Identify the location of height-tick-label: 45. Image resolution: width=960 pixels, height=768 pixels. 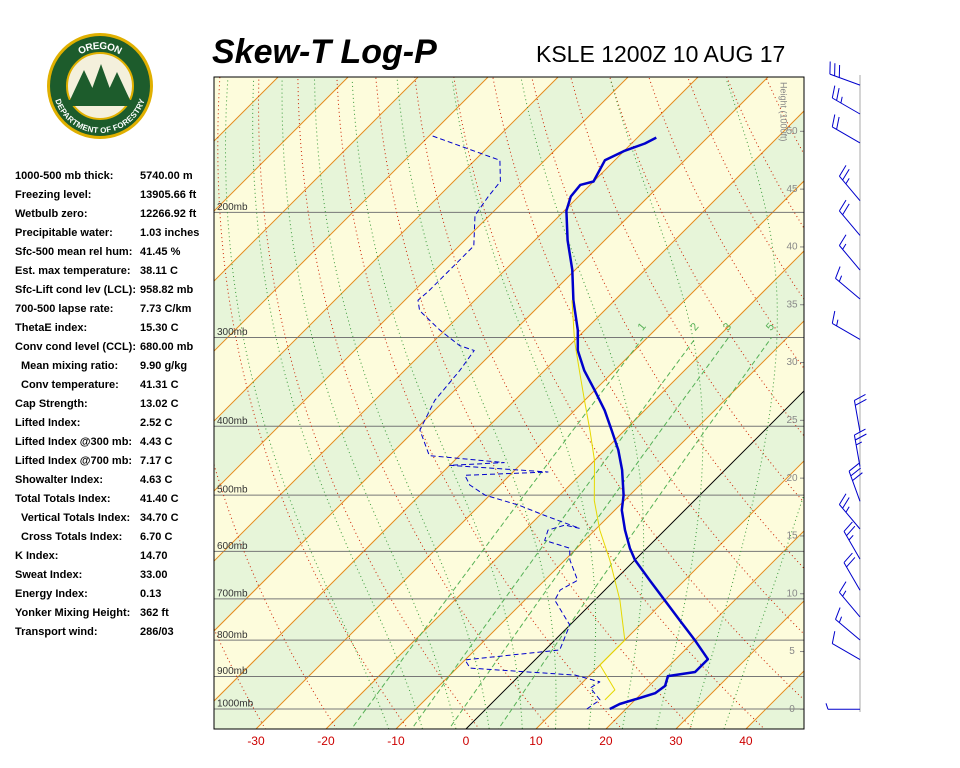
(792, 189).